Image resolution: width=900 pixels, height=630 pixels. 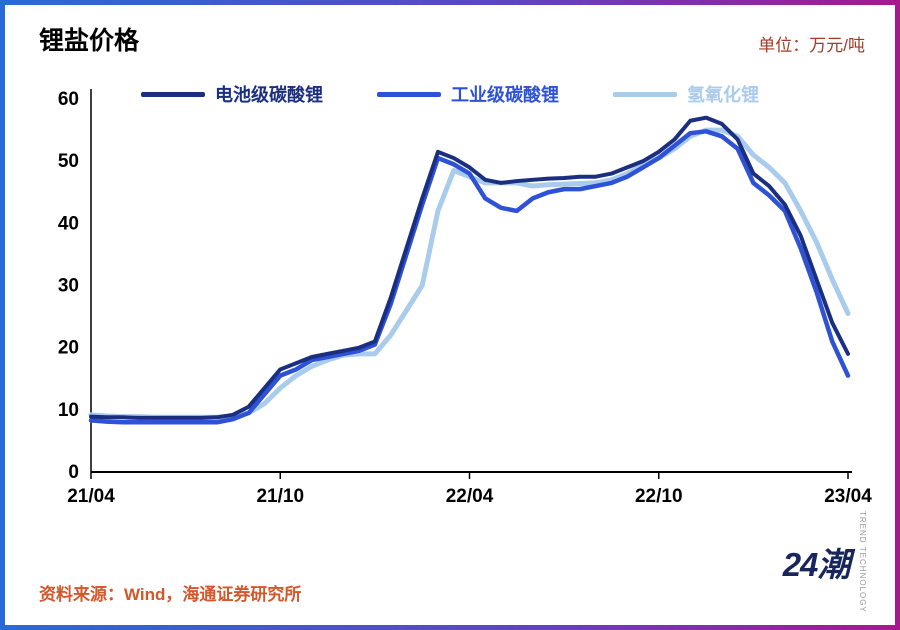 What do you see at coordinates (505, 95) in the screenshot?
I see `legend-label: 工业级碳酸锂` at bounding box center [505, 95].